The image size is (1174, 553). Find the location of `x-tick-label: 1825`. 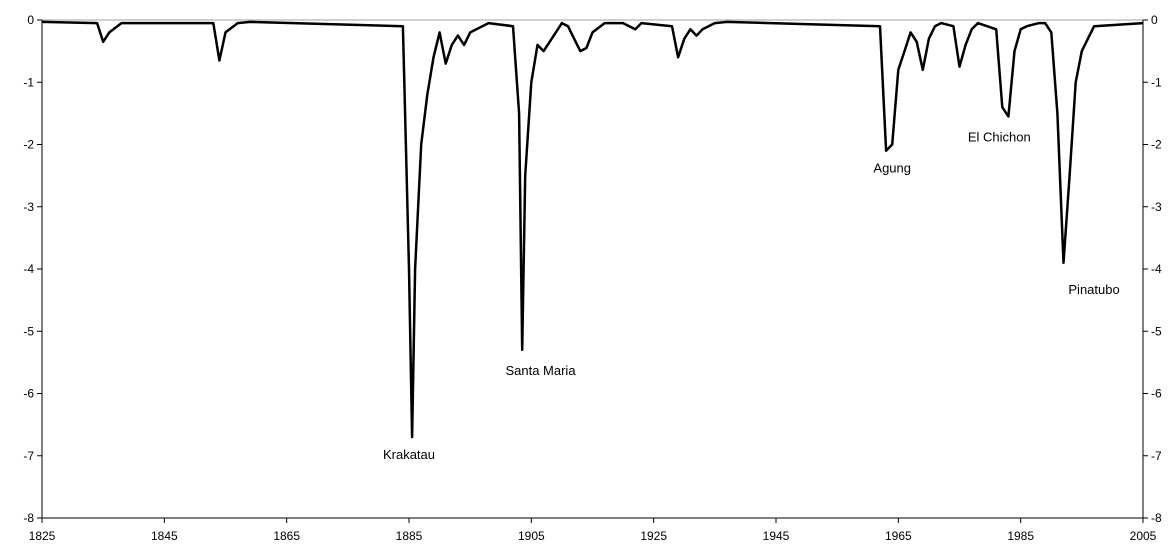

x-tick-label: 1825 is located at coordinates (42, 536).